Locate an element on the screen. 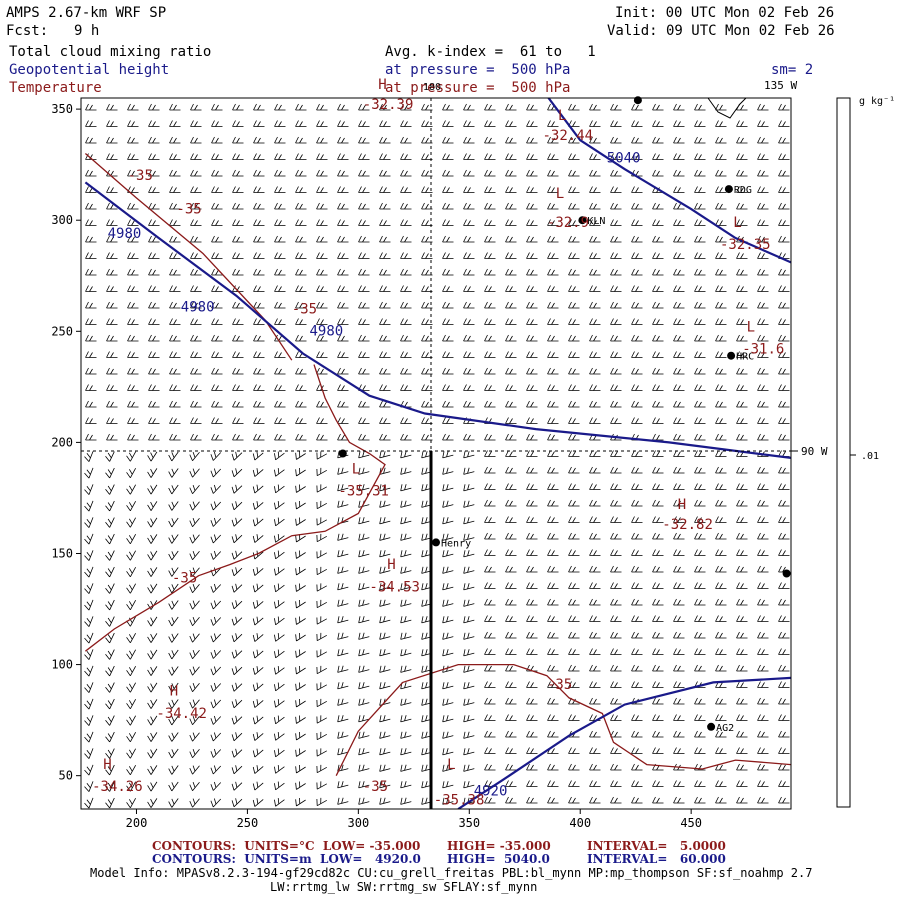 This screenshot has height=900, width=900. contour-label: H is located at coordinates (382, 85).